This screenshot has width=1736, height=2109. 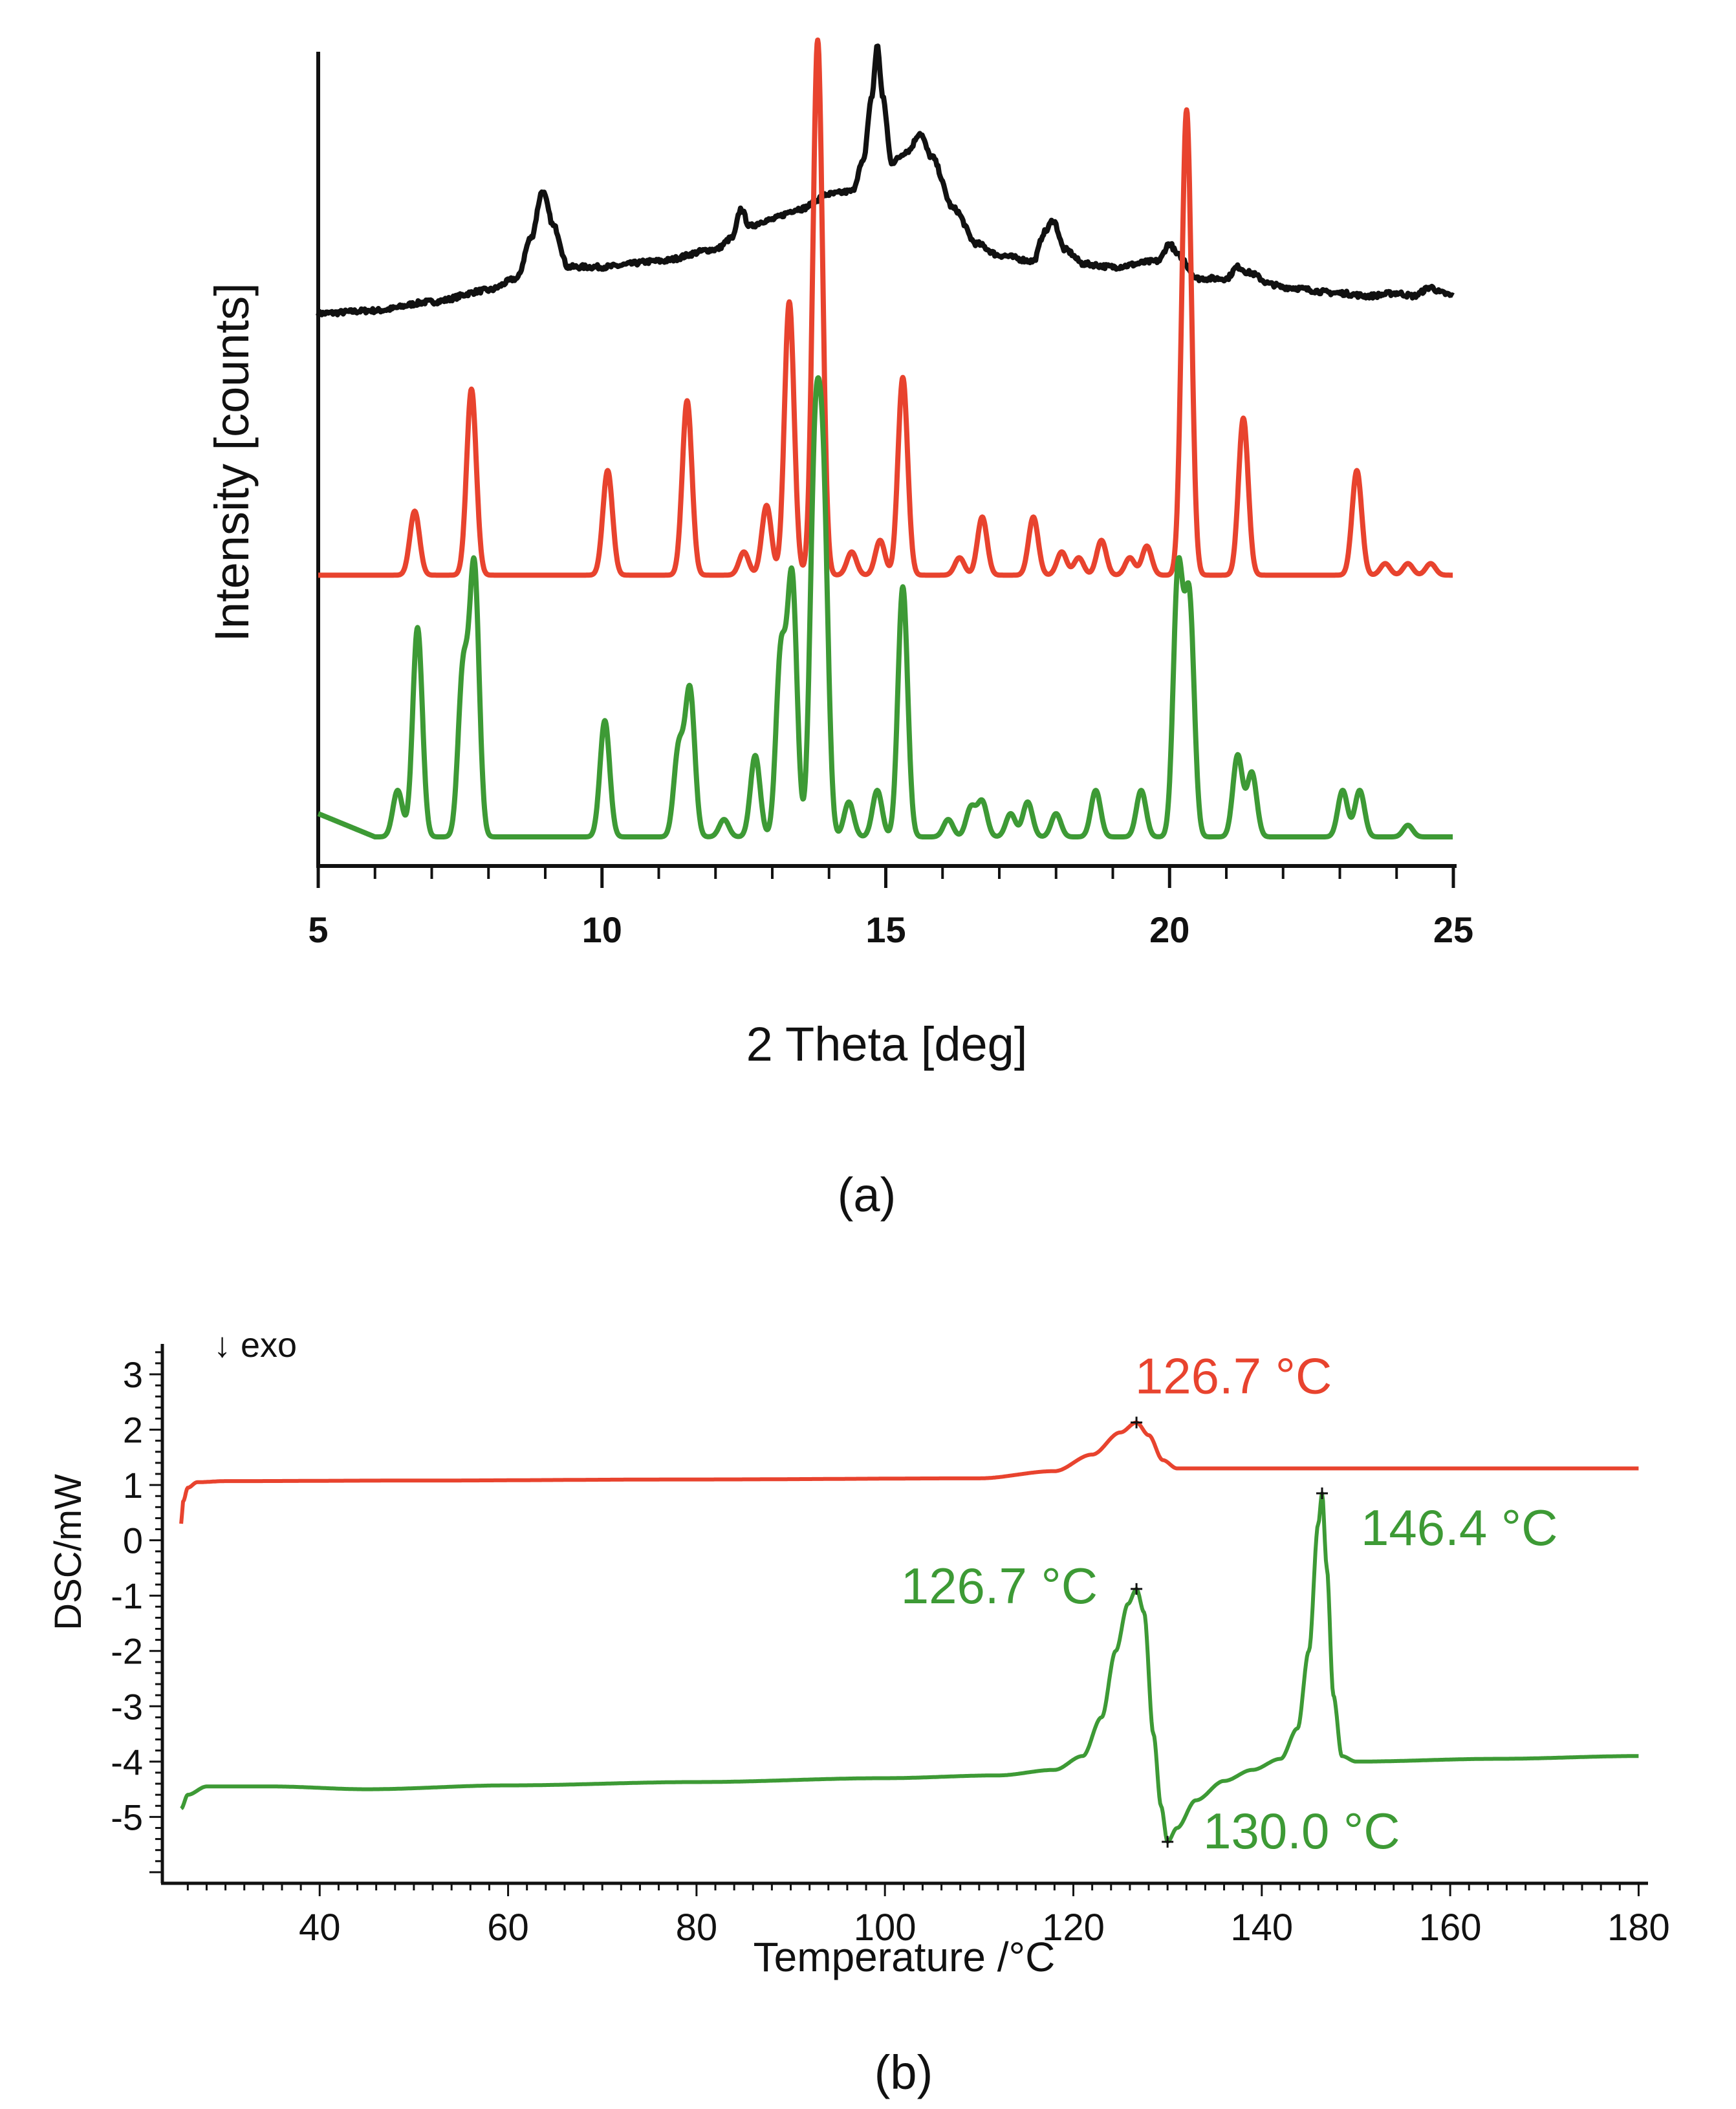 What do you see at coordinates (1261, 1928) in the screenshot?
I see `dsc-x-tick-label: 140` at bounding box center [1261, 1928].